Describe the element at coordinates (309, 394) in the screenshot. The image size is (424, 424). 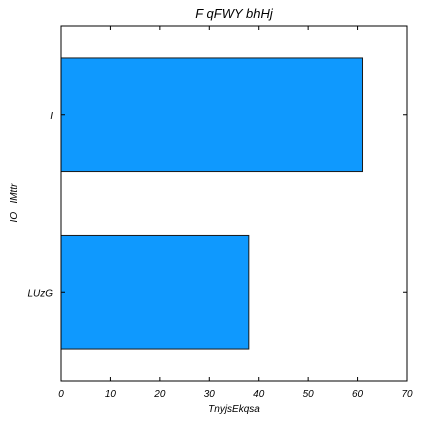
I see `x-tick-label: 50` at that location.